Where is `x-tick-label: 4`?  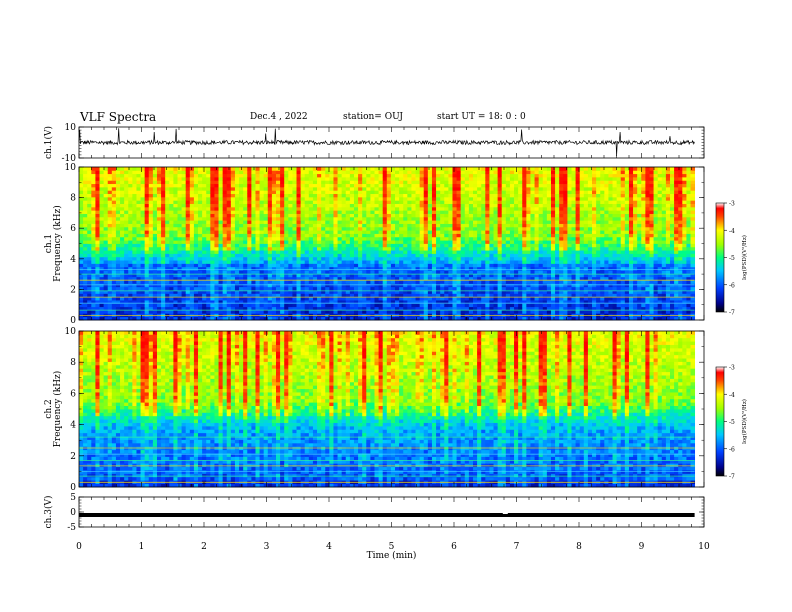
x-tick-label: 4 is located at coordinates (329, 547).